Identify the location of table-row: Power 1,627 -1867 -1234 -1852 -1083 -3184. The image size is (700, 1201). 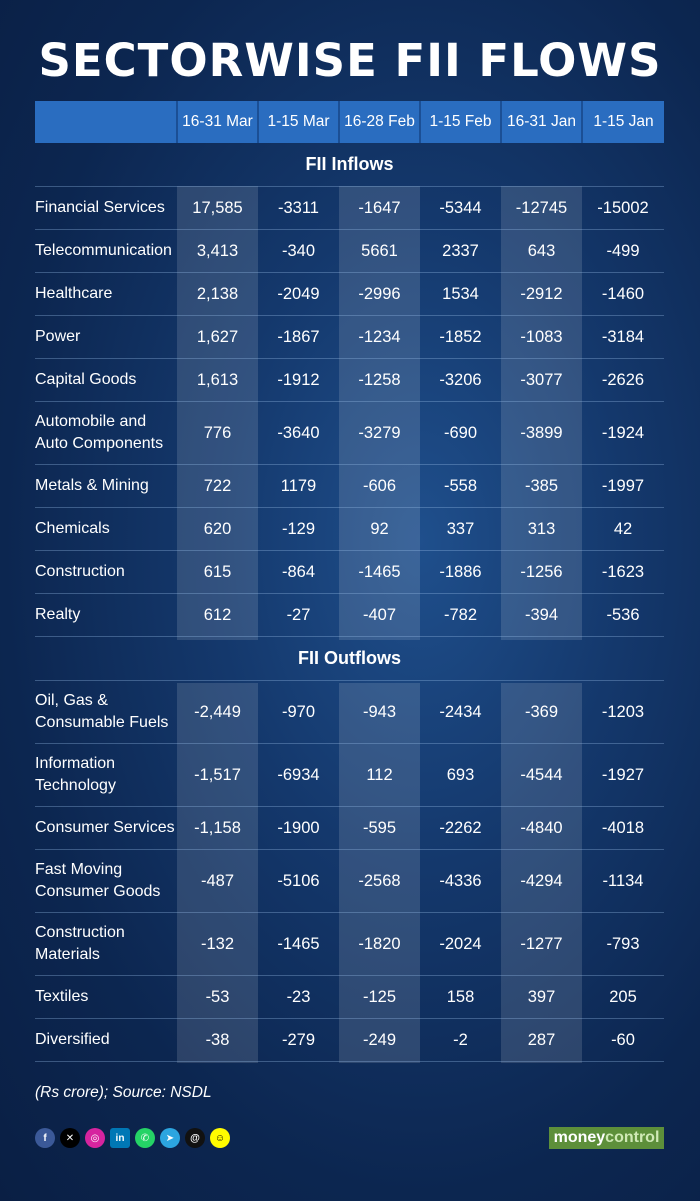
(349, 337).